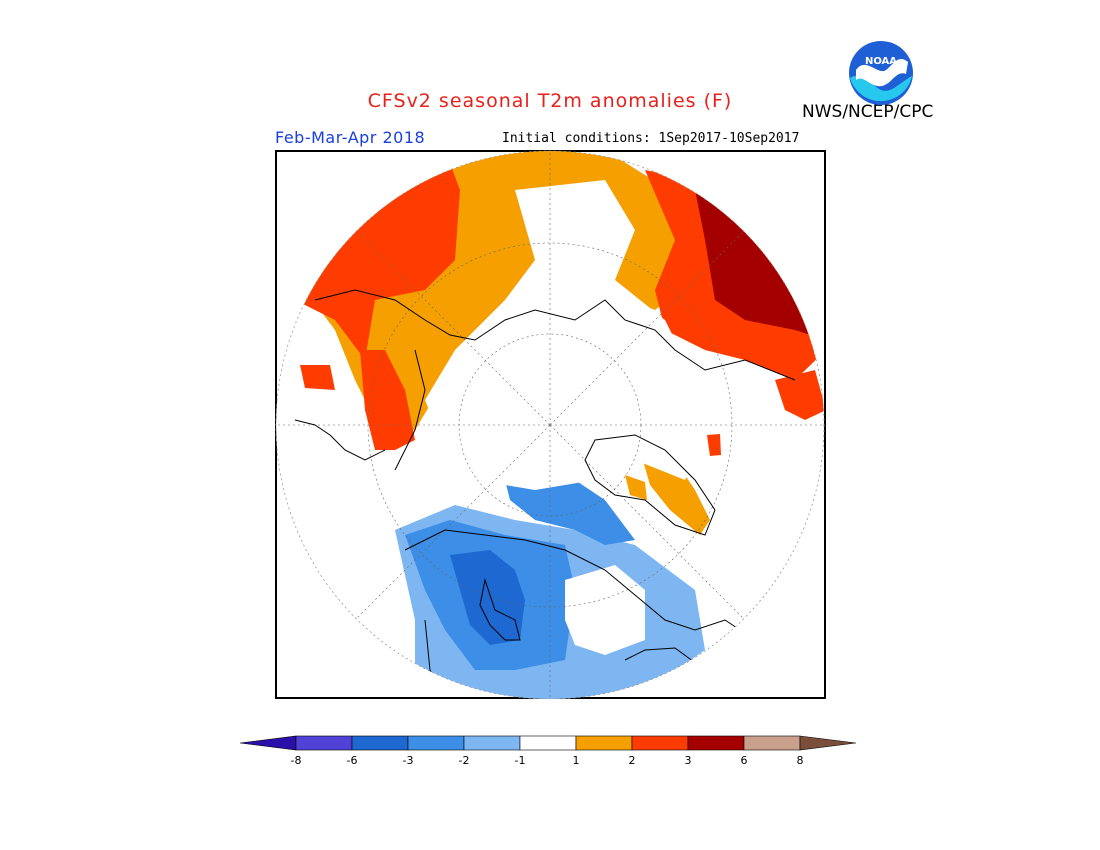 This screenshot has height=850, width=1100. I want to click on near-normal-hudson-area, so click(605, 610).